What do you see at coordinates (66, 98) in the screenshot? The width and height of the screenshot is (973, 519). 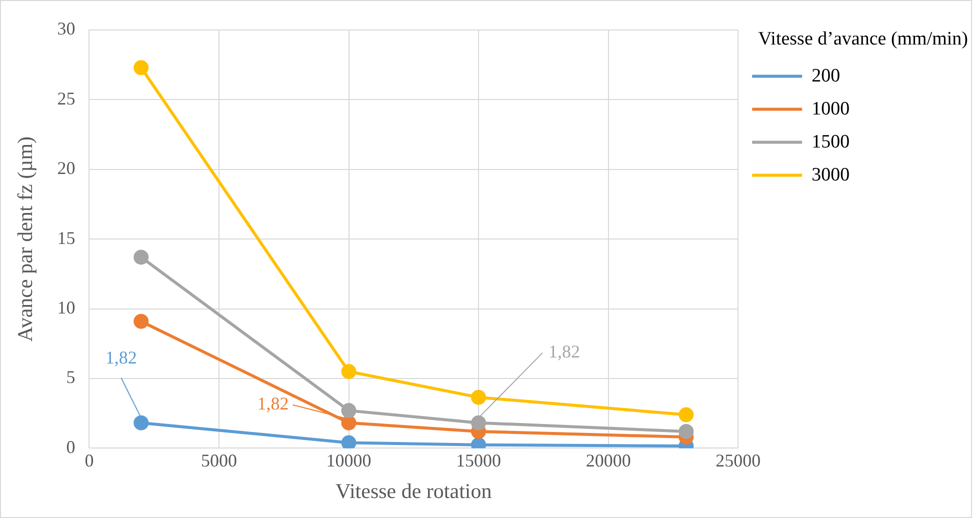 I see `y-tick-label: 25` at bounding box center [66, 98].